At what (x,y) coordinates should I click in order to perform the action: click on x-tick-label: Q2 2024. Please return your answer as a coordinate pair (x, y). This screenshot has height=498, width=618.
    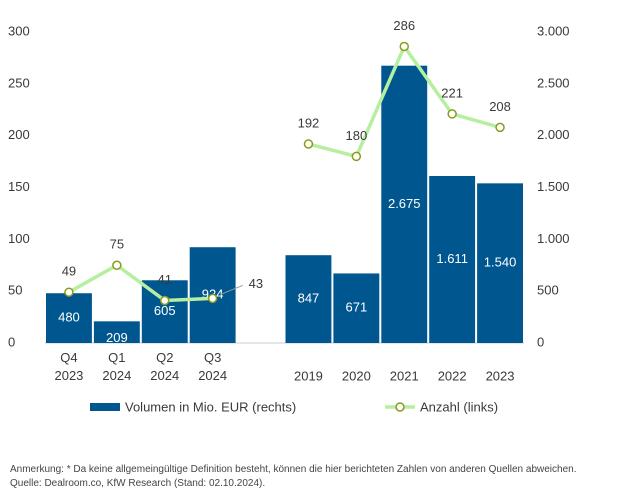
    Looking at the image, I should click on (164, 366).